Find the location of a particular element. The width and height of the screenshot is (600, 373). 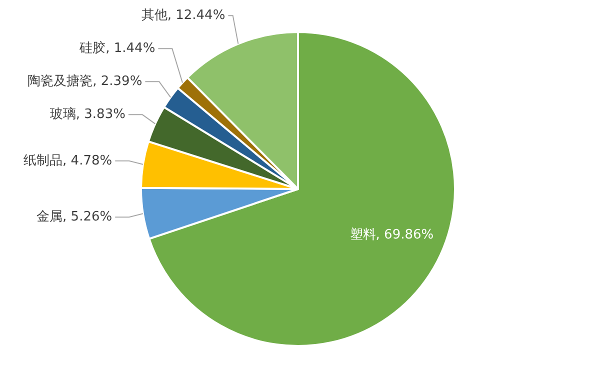

slice-label: 硅胶 is located at coordinates (92, 48).